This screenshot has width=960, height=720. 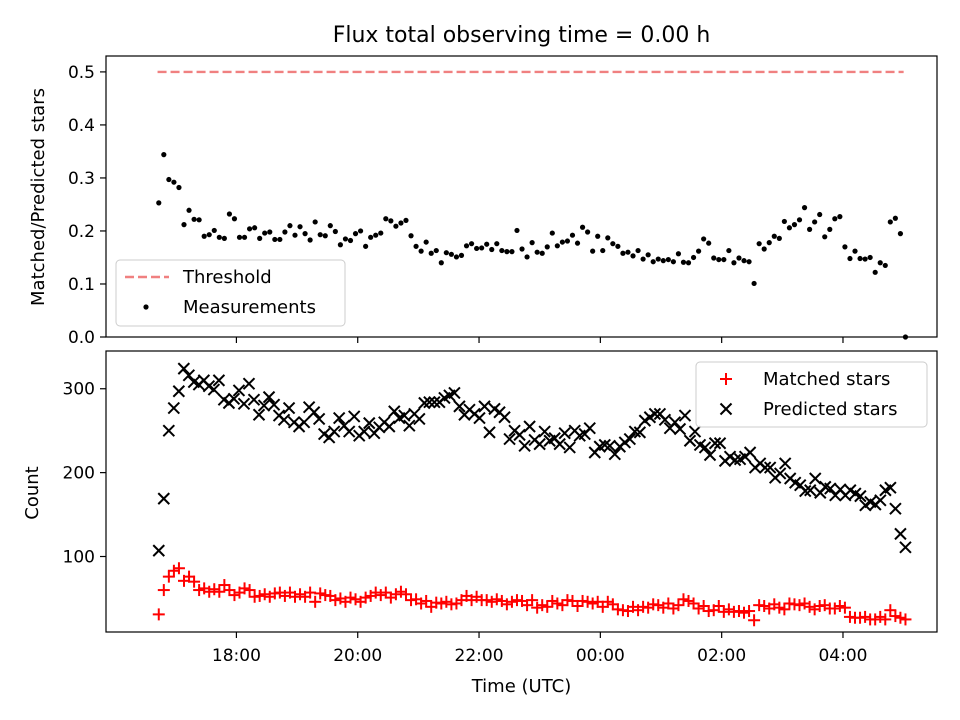 I want to click on top-y-axis-label: Matched/Predicted stars, so click(x=38, y=197).